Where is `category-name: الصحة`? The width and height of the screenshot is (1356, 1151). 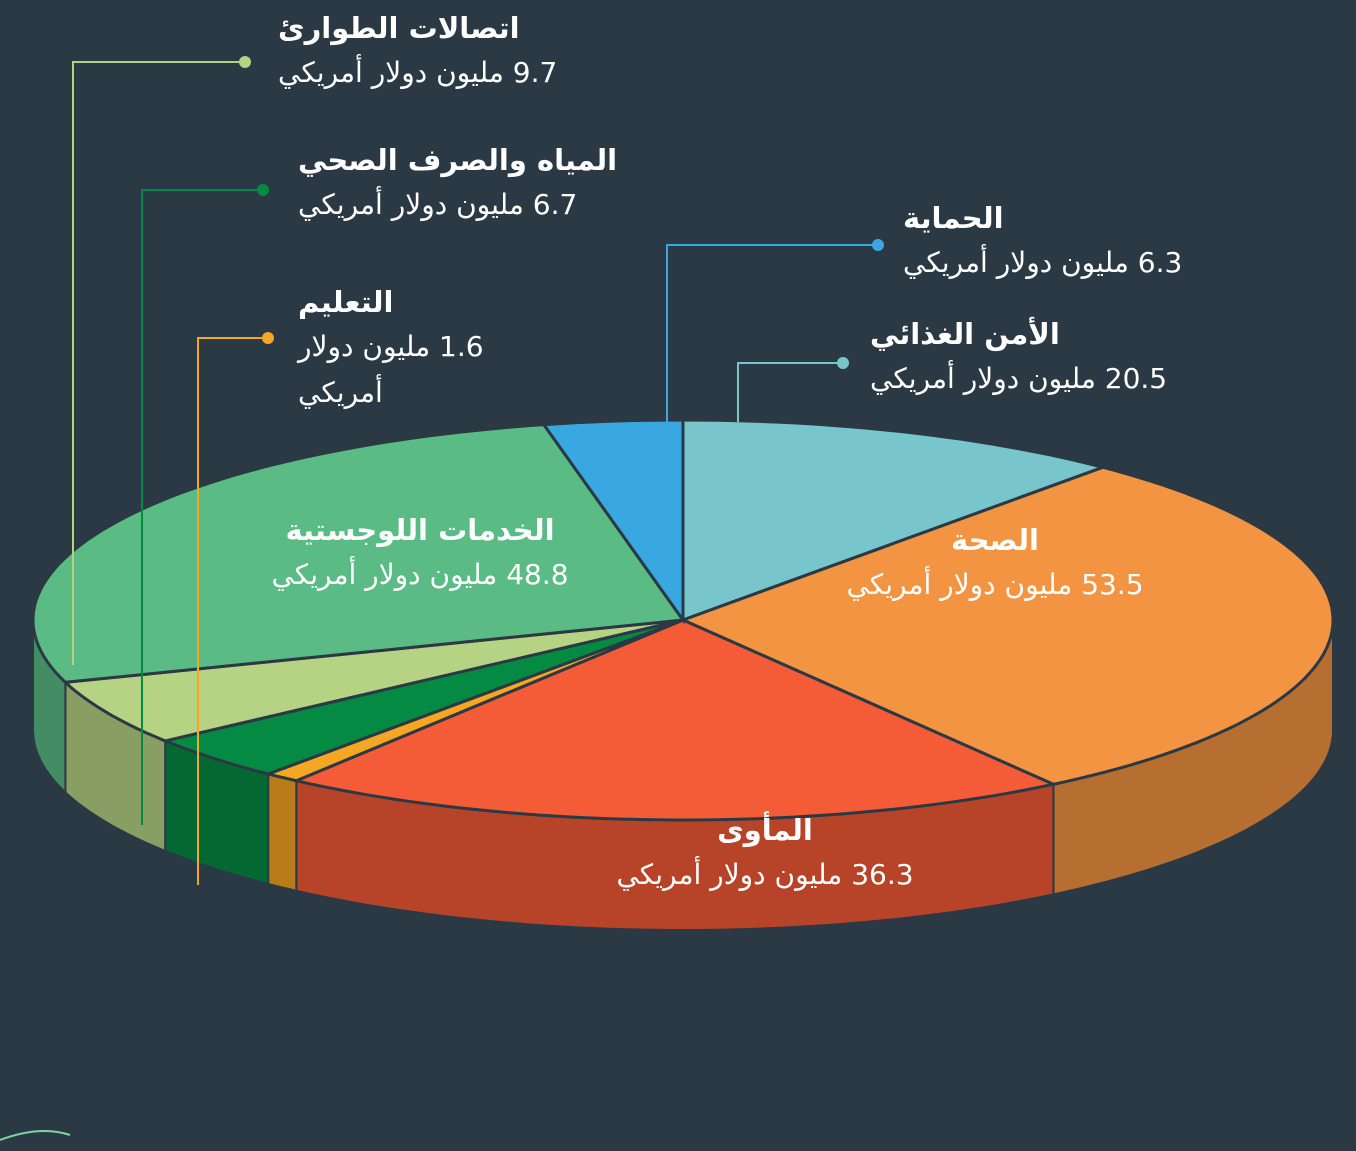
category-name: الصحة is located at coordinates (995, 540).